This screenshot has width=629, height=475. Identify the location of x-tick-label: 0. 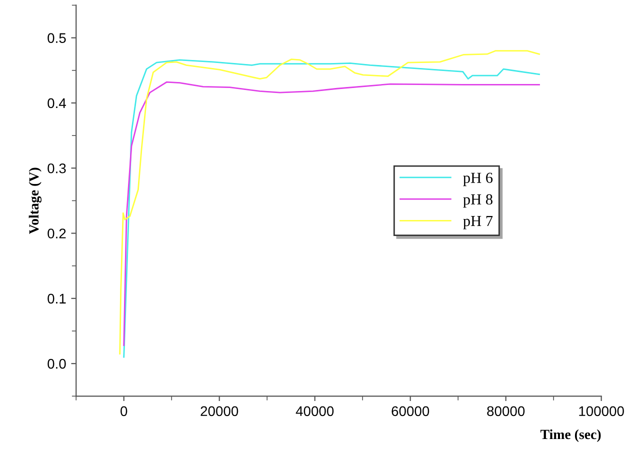
(124, 411).